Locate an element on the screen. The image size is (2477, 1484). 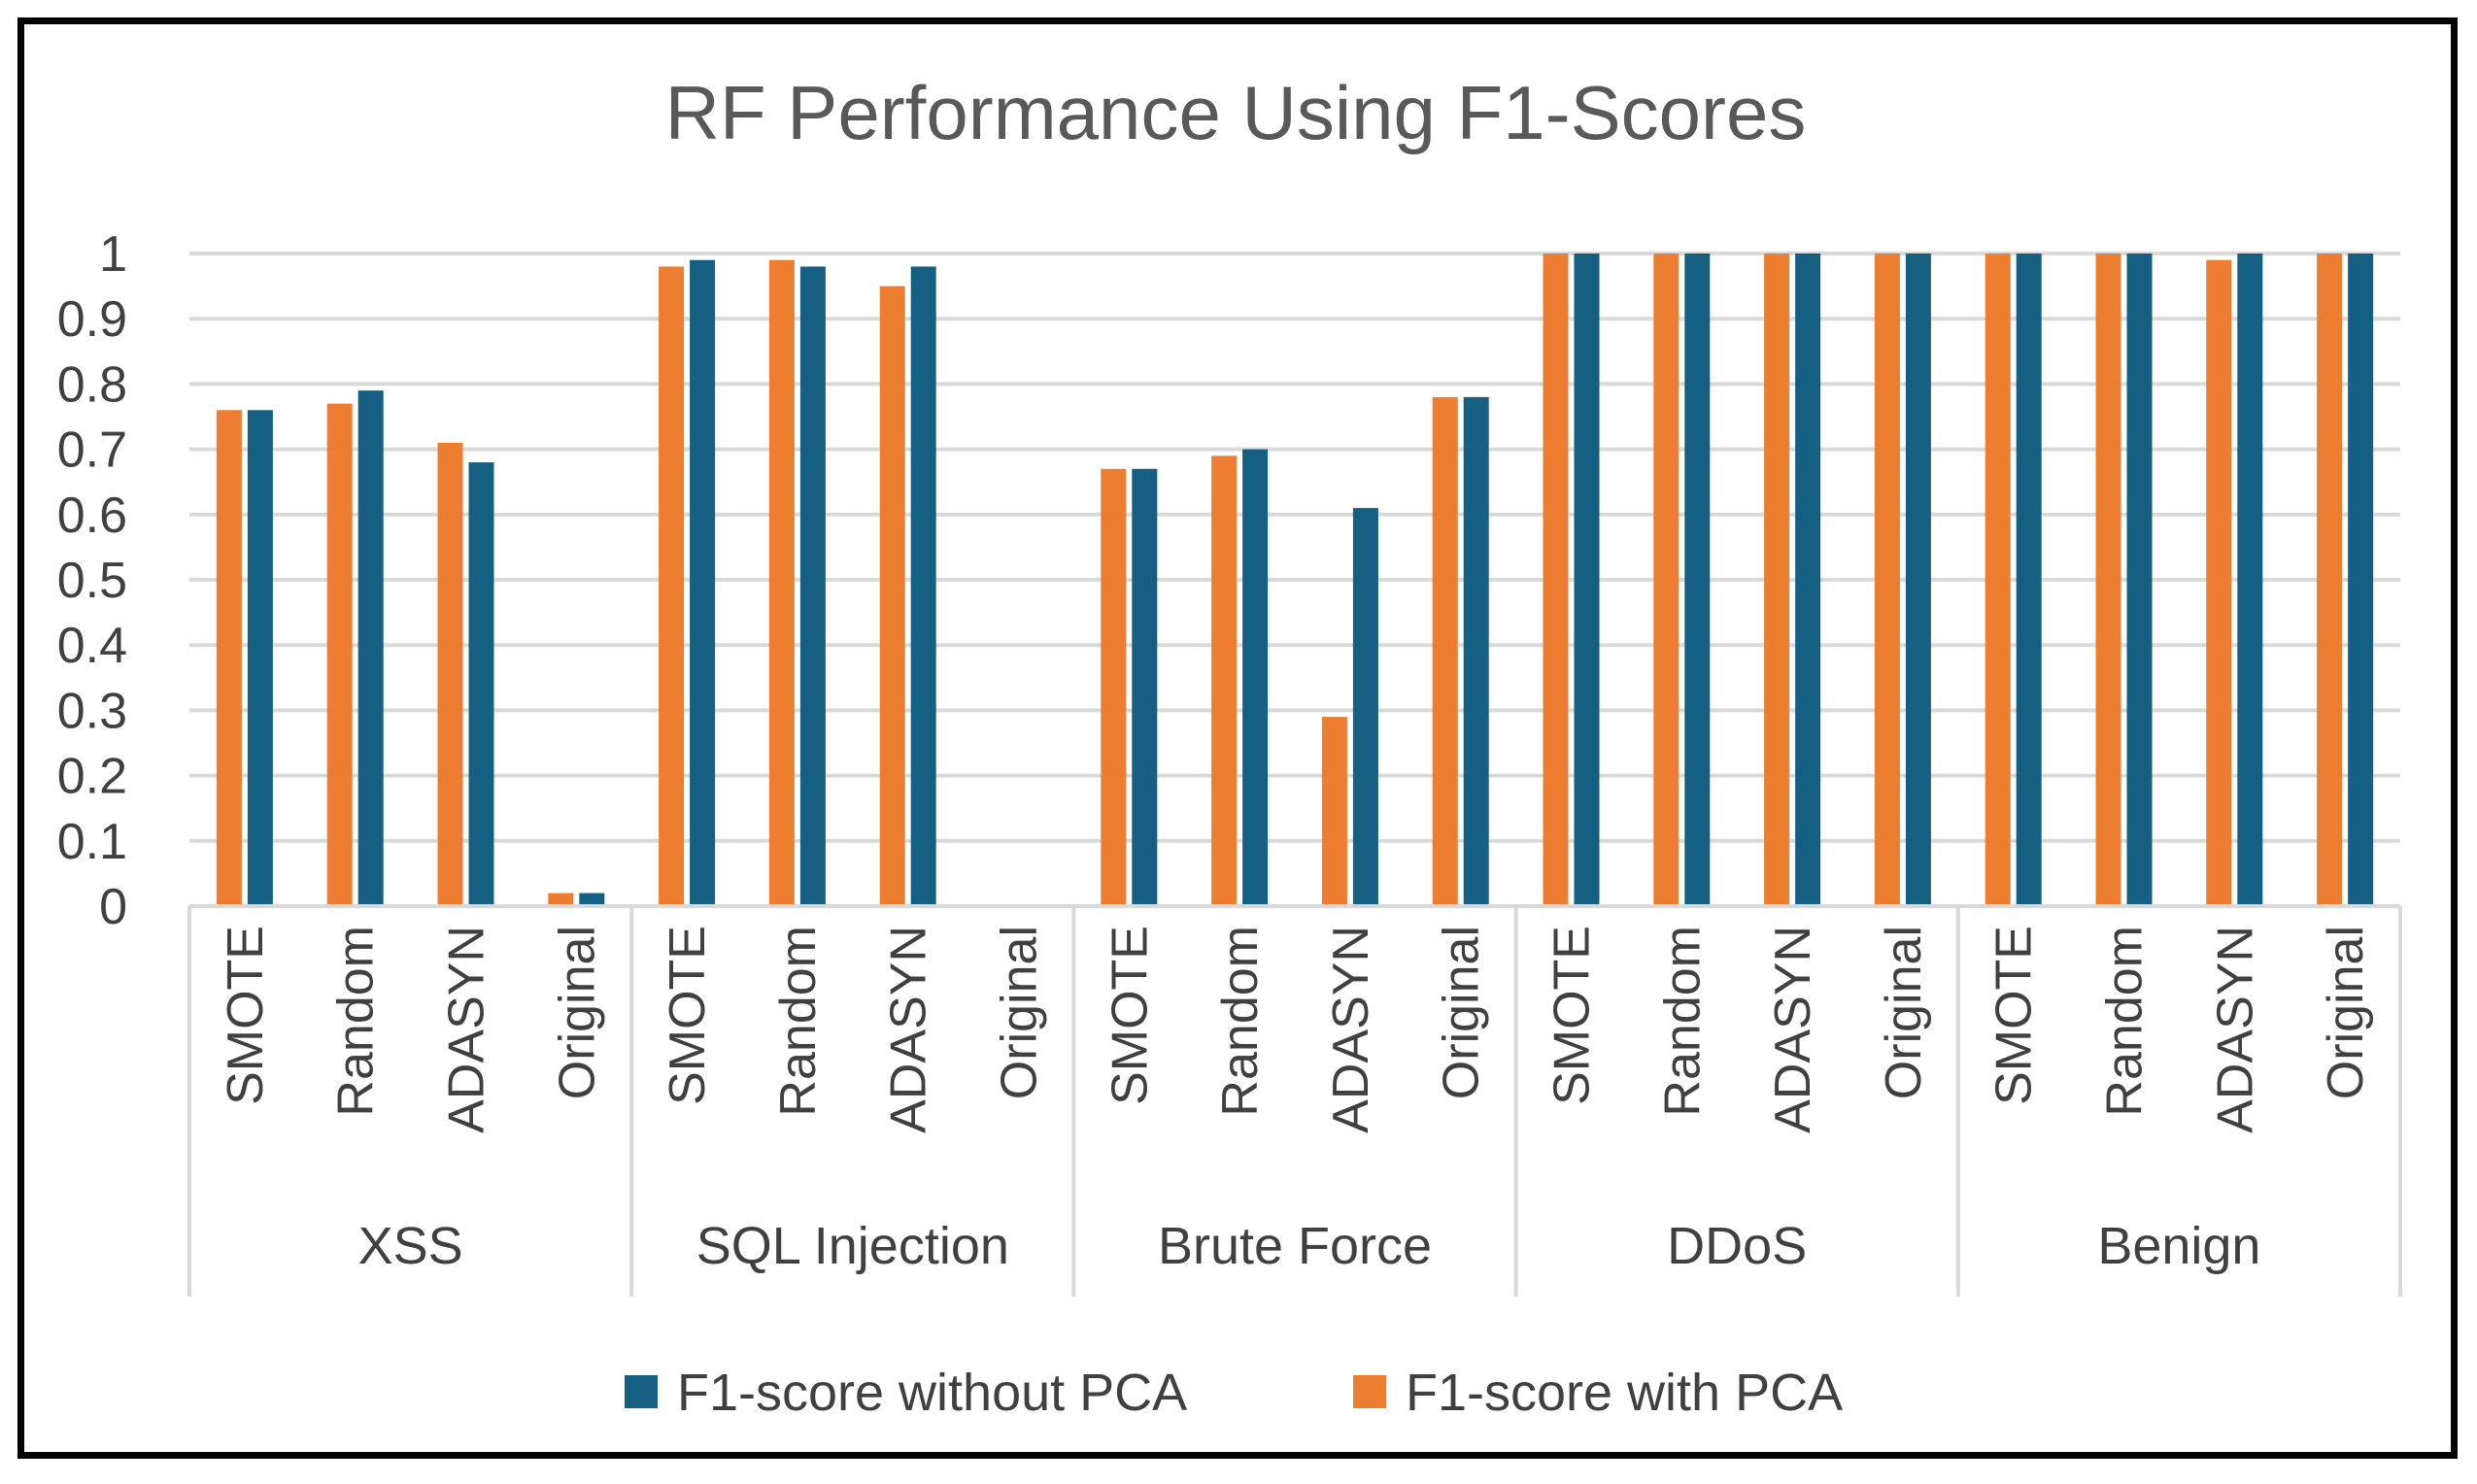
y-tick-label: 1 is located at coordinates (113, 254).